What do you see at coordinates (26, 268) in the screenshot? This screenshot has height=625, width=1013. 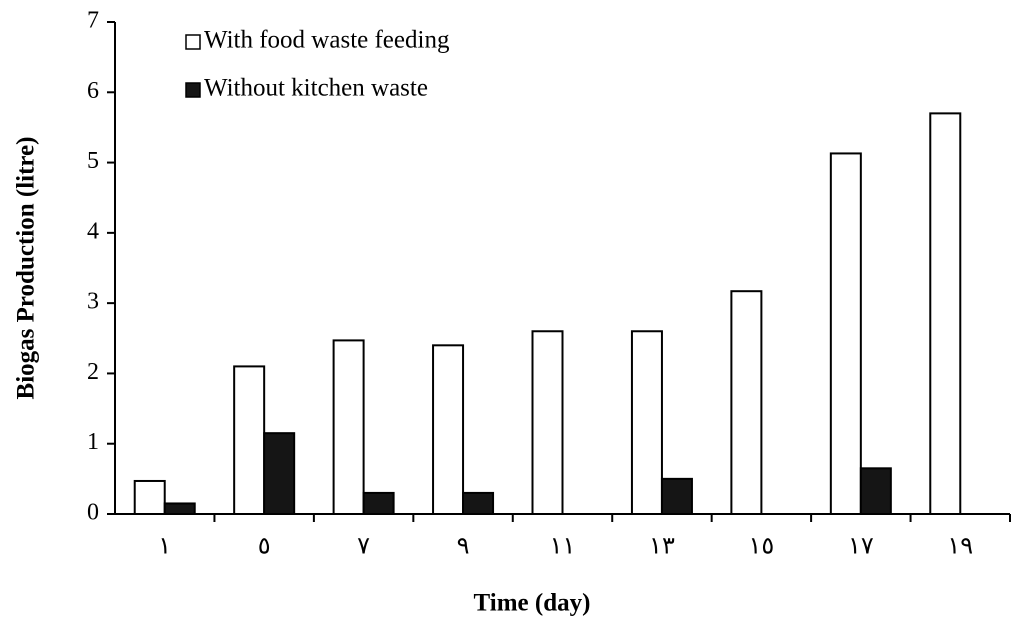 I see `y-axis-title: Biogas Production (litre)` at bounding box center [26, 268].